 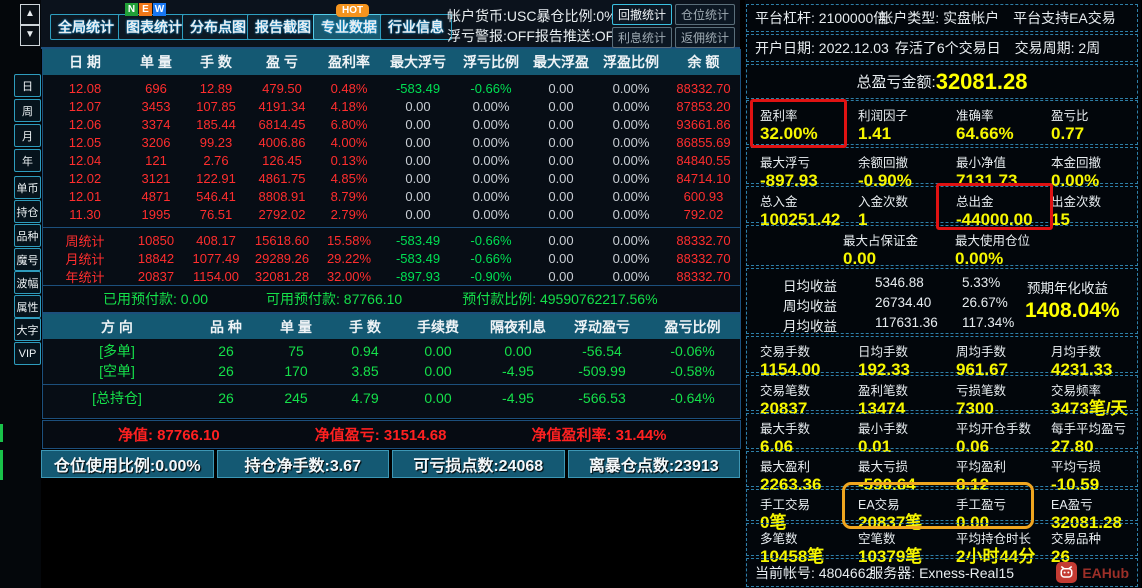 What do you see at coordinates (438, 326) in the screenshot?
I see `positions-col-header: 手续费` at bounding box center [438, 326].